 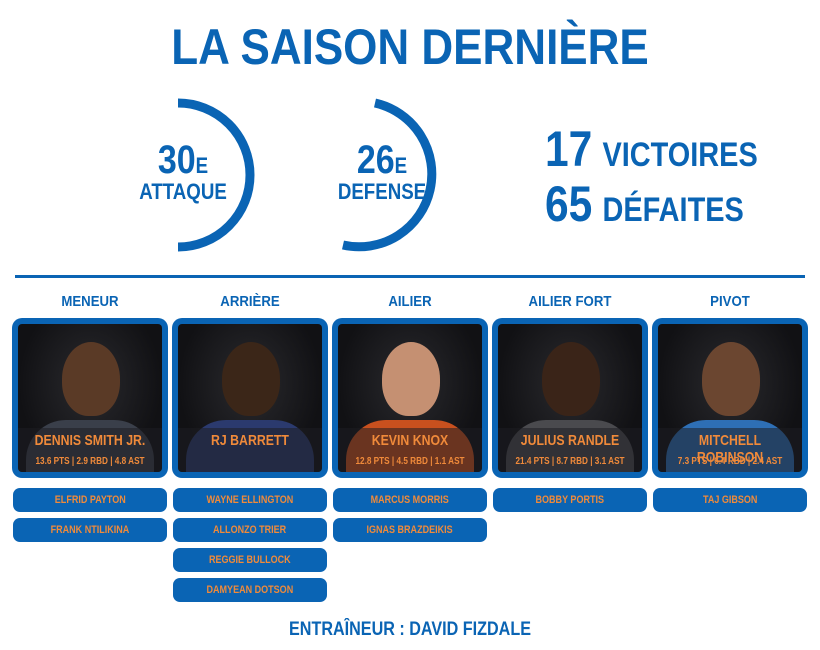 What do you see at coordinates (250, 590) in the screenshot?
I see `bench-player: DAMYEAN DOTSON` at bounding box center [250, 590].